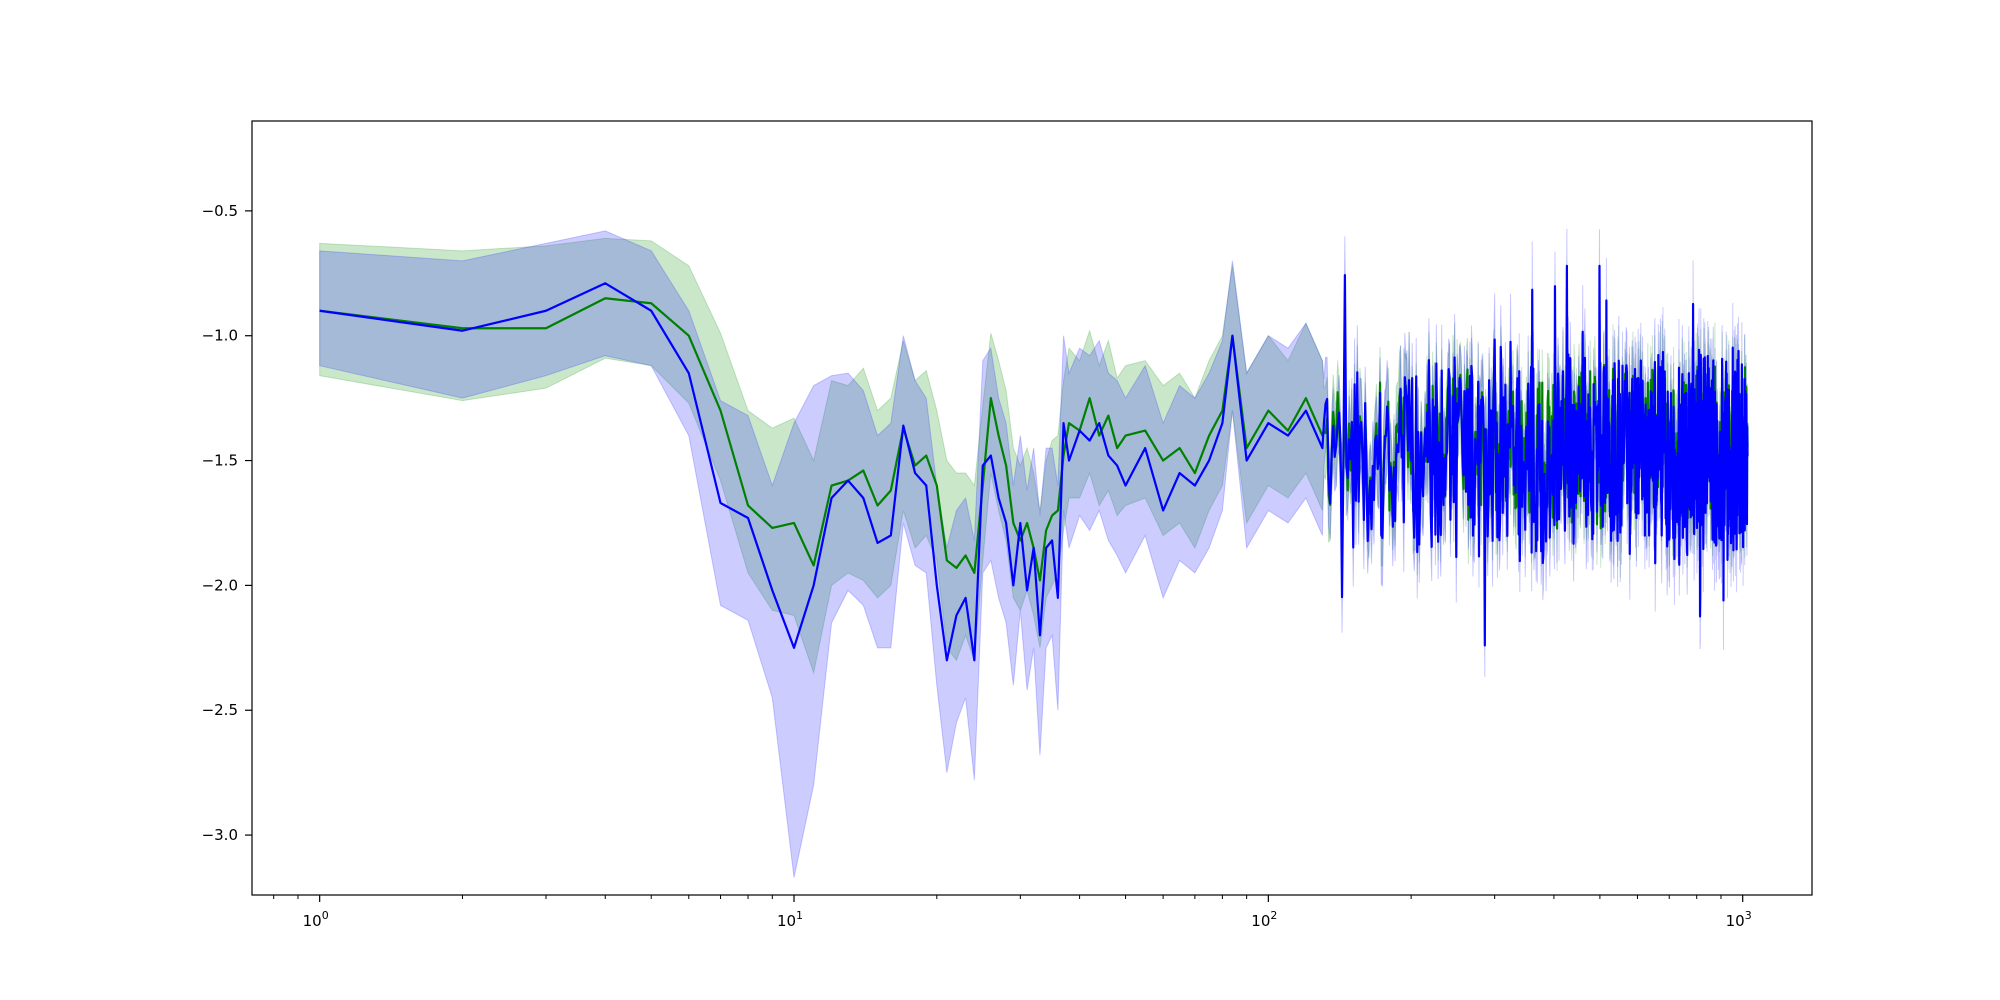 This screenshot has width=2000, height=1000. I want to click on x-axis: 10⁰ 10¹ 10² 10³, so click(1012, 912).